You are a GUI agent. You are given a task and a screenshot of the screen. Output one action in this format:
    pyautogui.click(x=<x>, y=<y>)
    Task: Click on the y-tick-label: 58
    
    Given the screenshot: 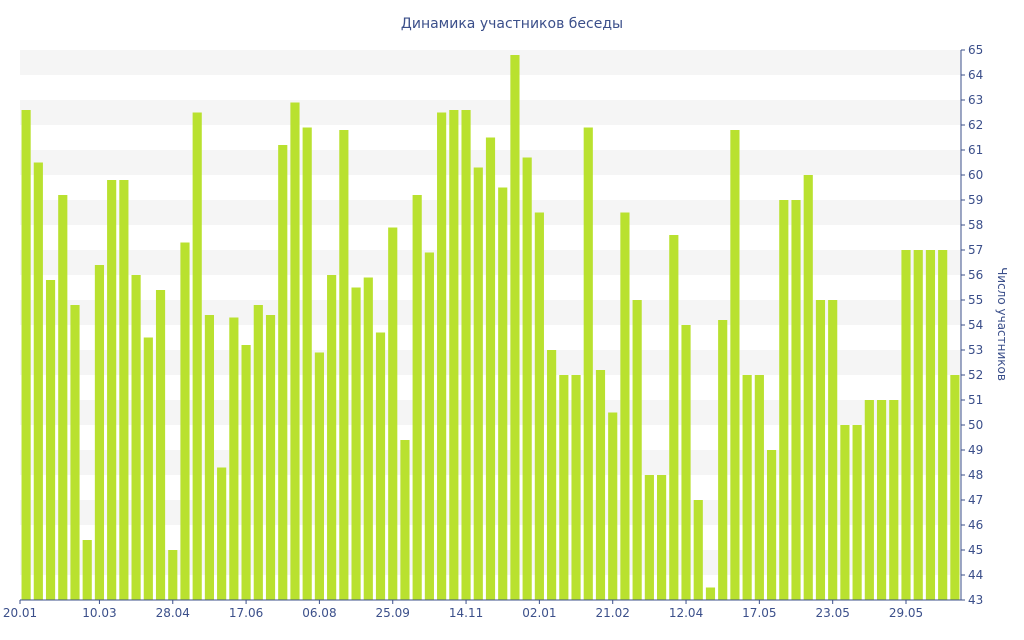 What is the action you would take?
    pyautogui.click(x=975, y=225)
    